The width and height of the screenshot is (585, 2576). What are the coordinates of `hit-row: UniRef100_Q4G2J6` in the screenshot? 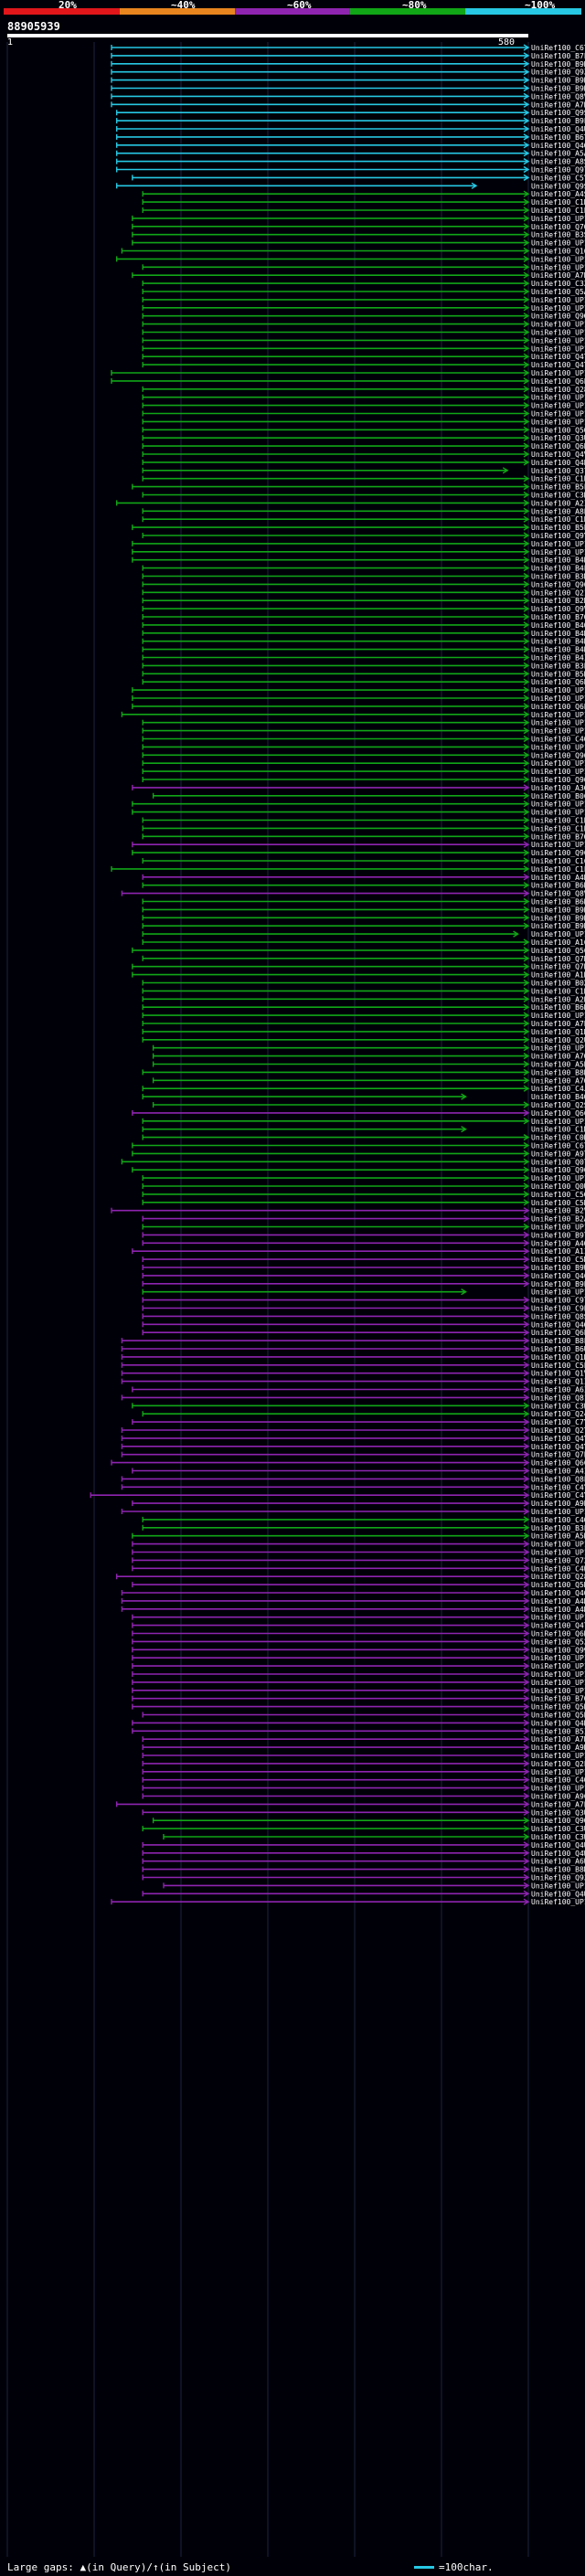 It's located at (364, 1324).